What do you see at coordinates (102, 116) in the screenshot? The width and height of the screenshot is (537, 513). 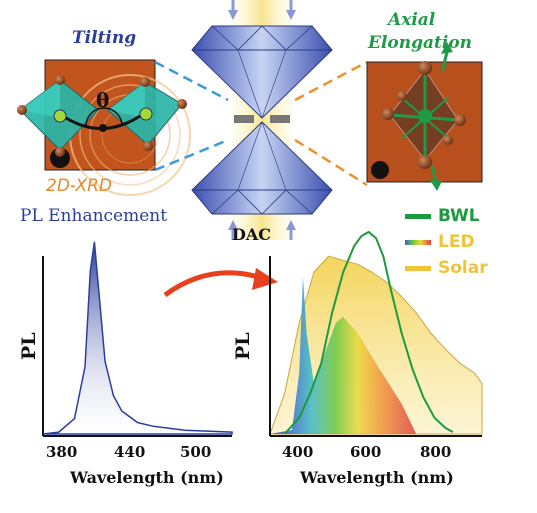 I see `tilted-octahedra` at bounding box center [102, 116].